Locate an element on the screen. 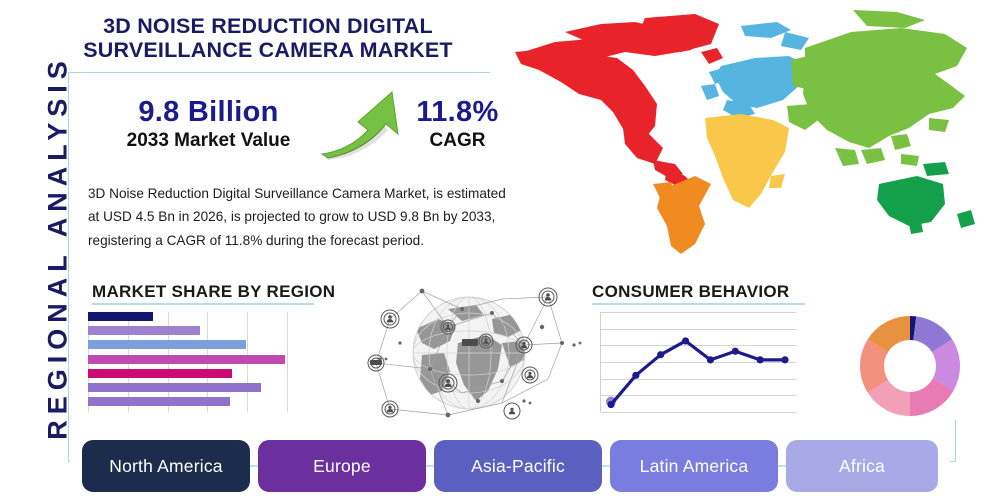 The image size is (1000, 500). frame-mask-right is located at coordinates (957, 250).